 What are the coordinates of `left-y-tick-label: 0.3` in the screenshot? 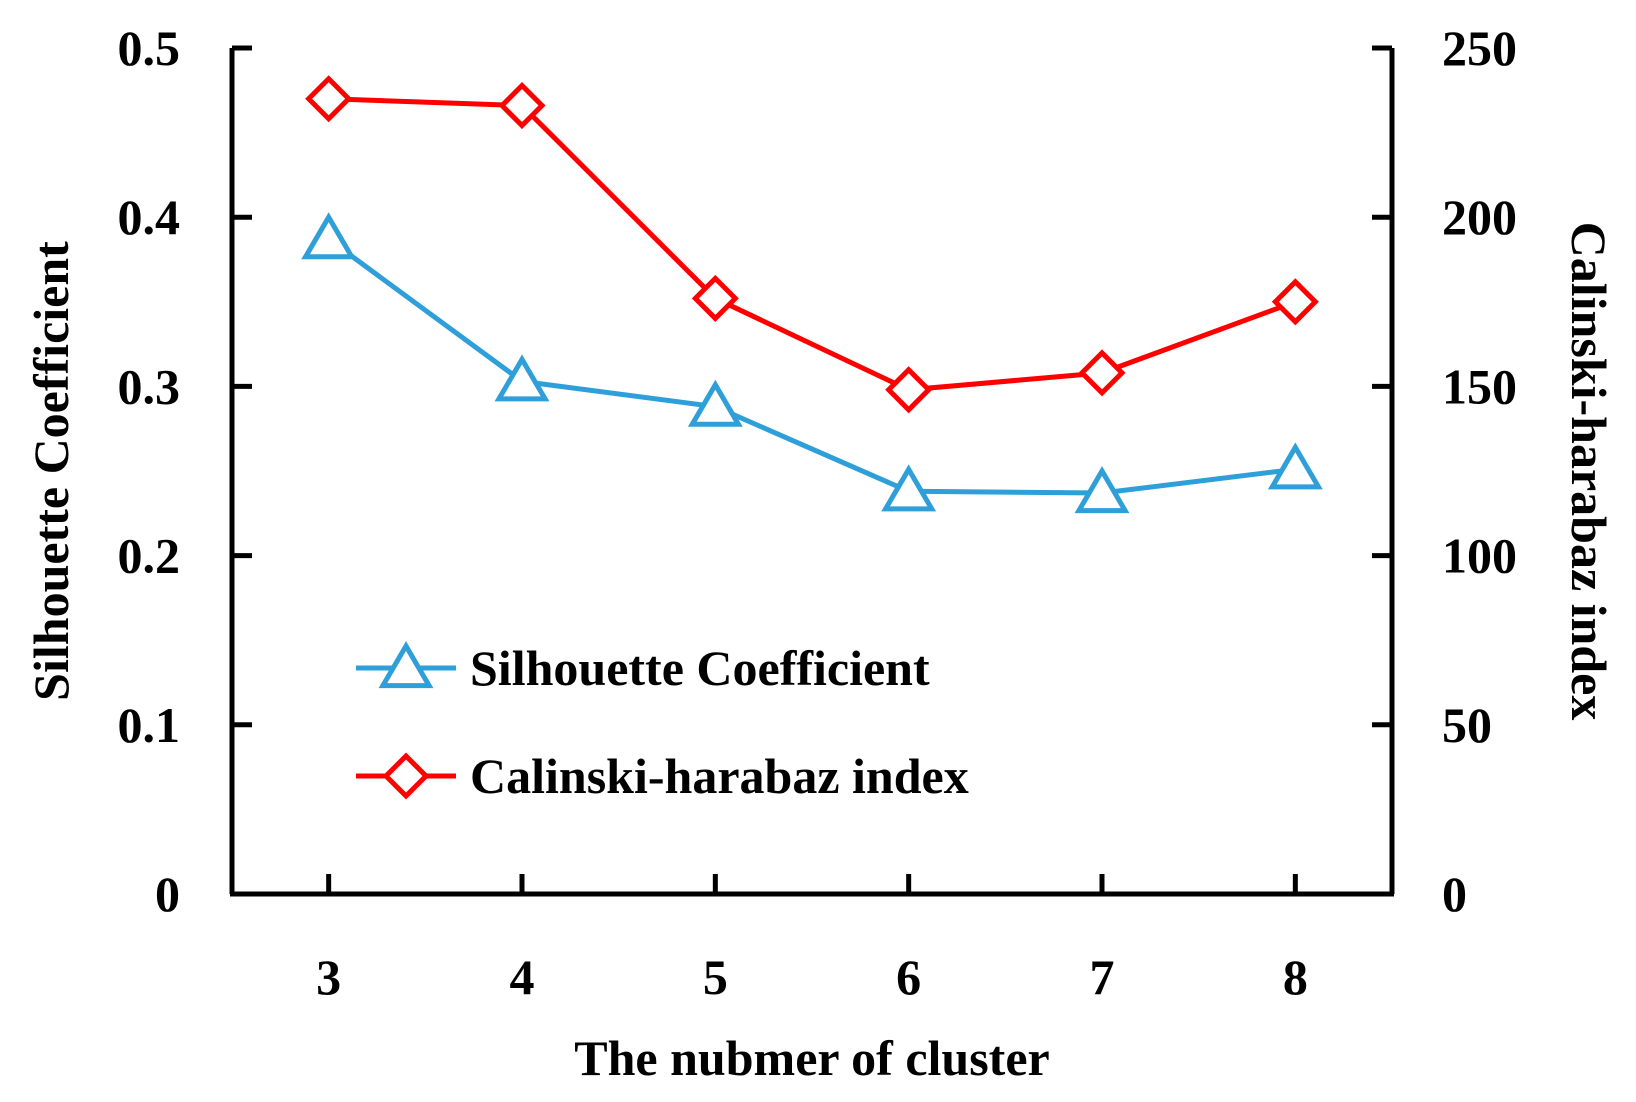 It's located at (149, 386).